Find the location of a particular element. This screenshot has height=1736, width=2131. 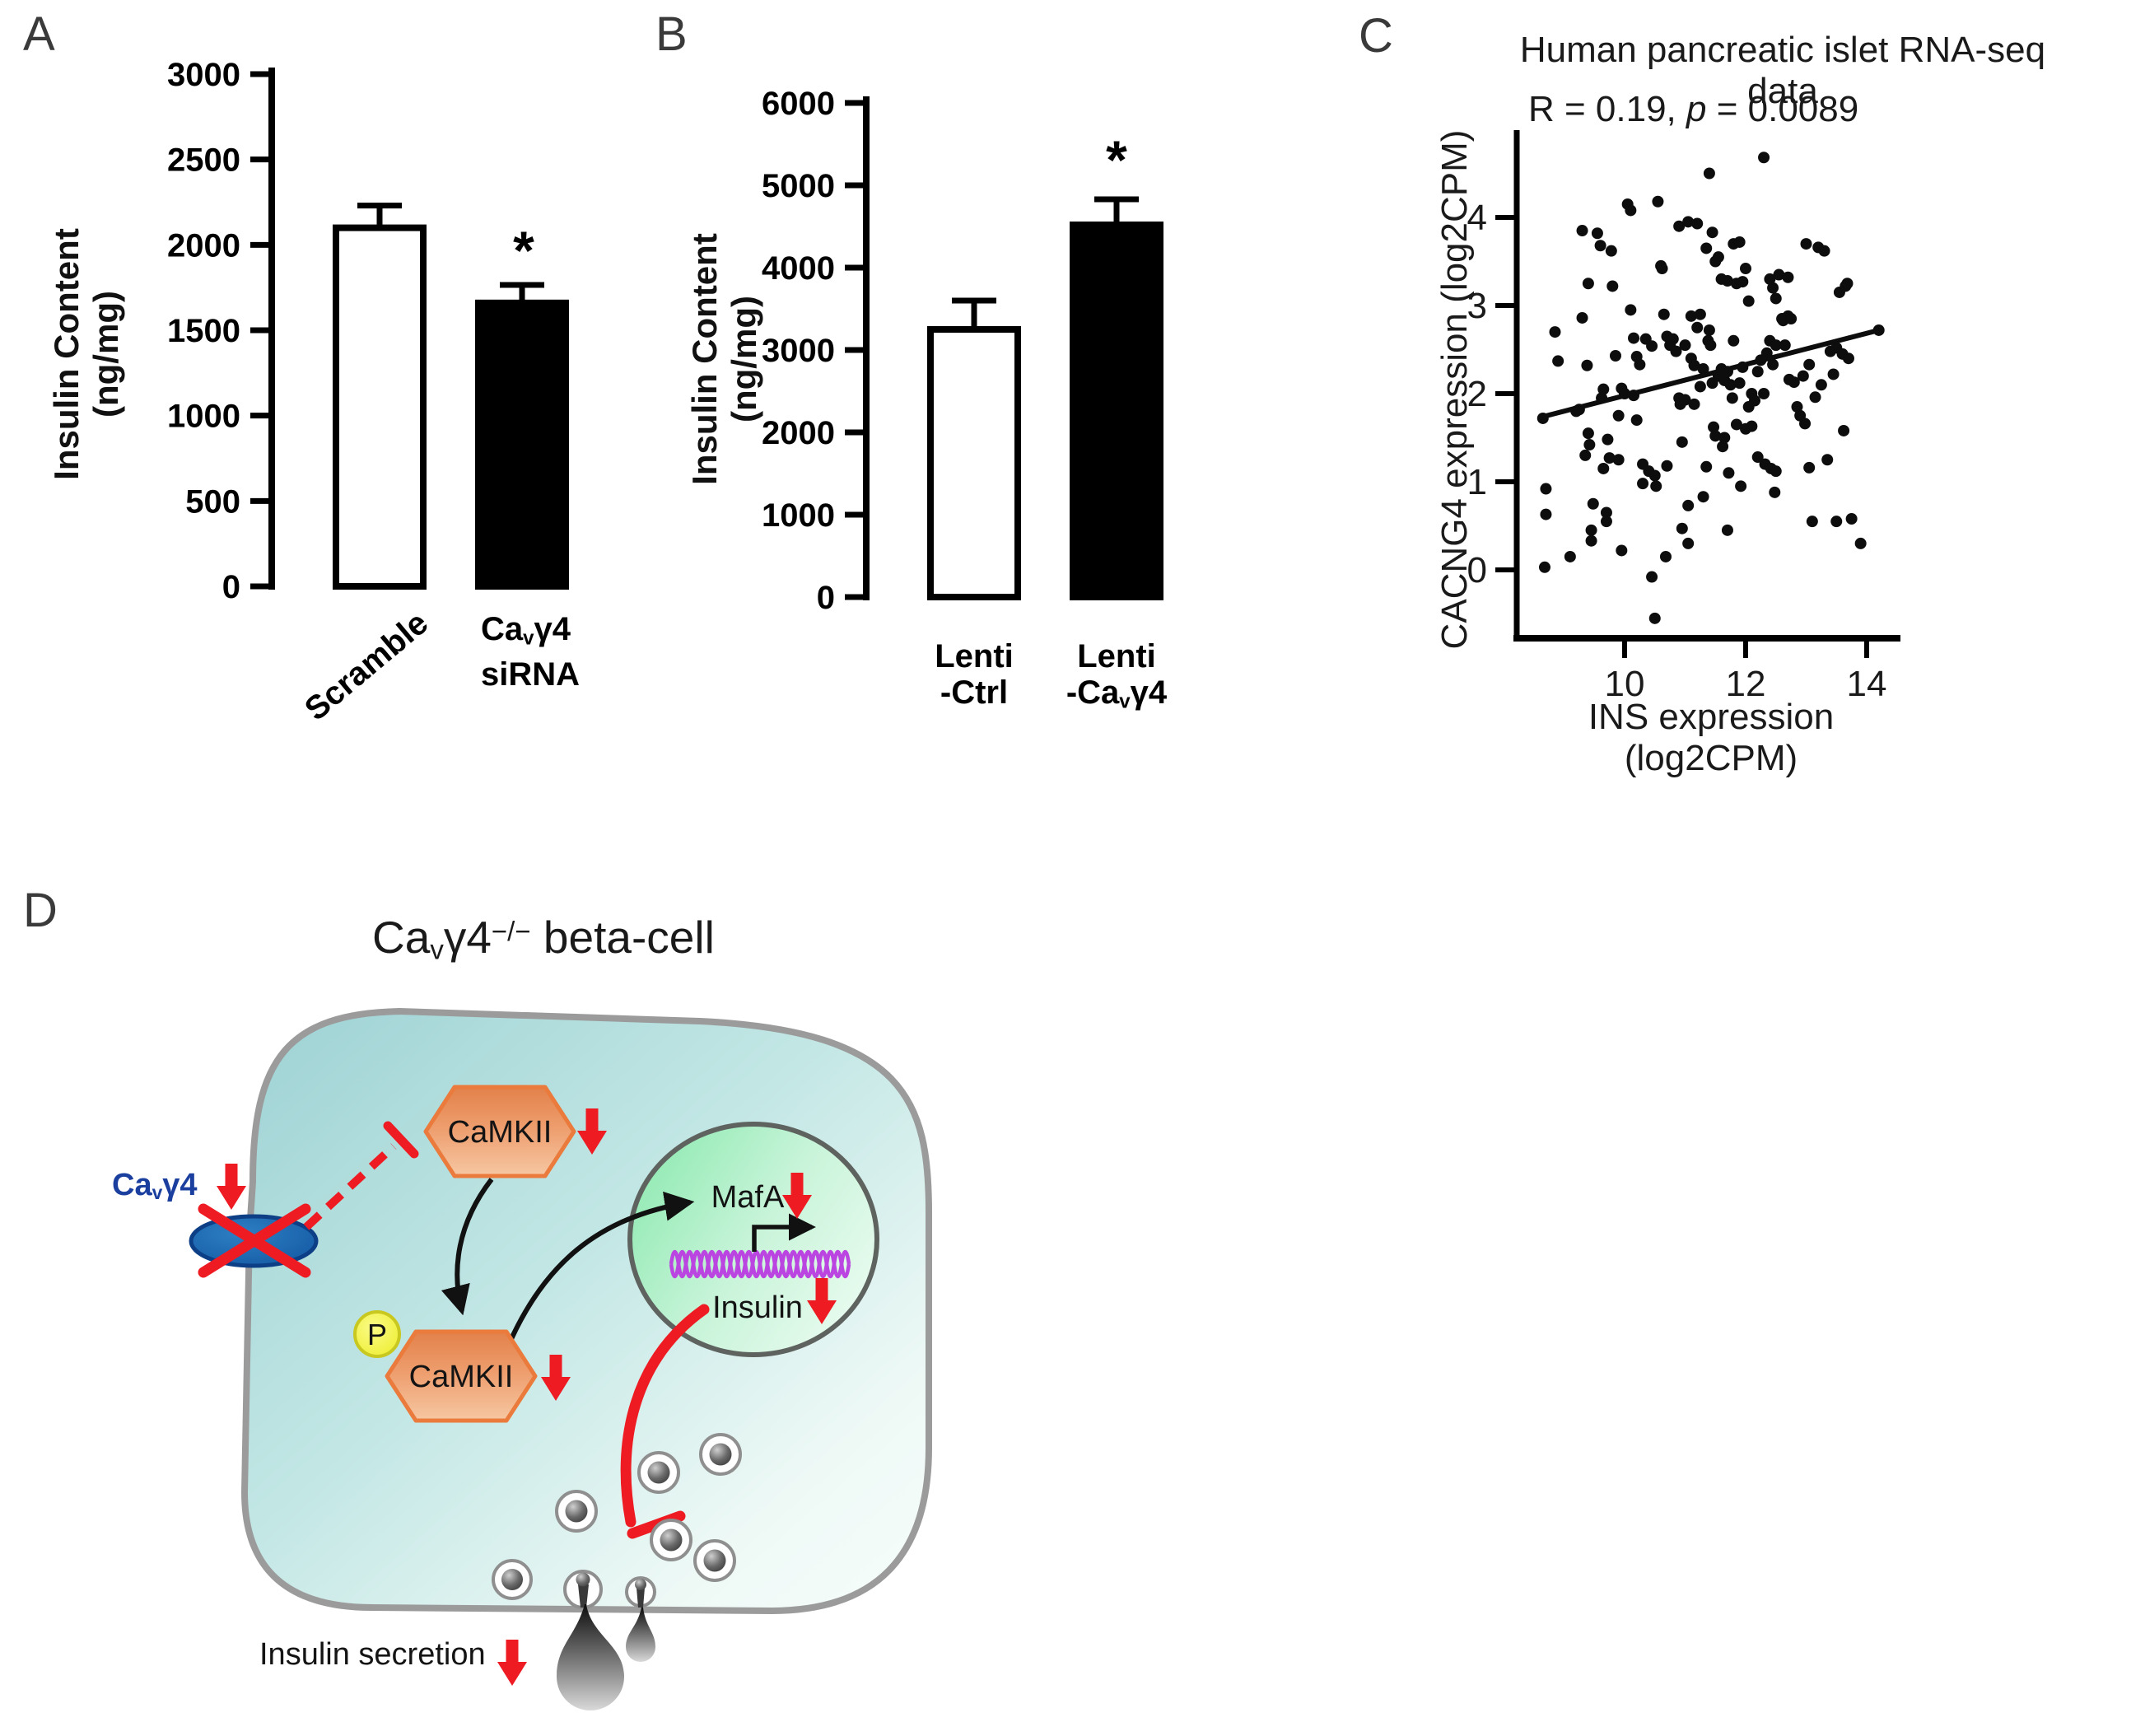

x-axis-tick-label: 12 is located at coordinates (1746, 684).